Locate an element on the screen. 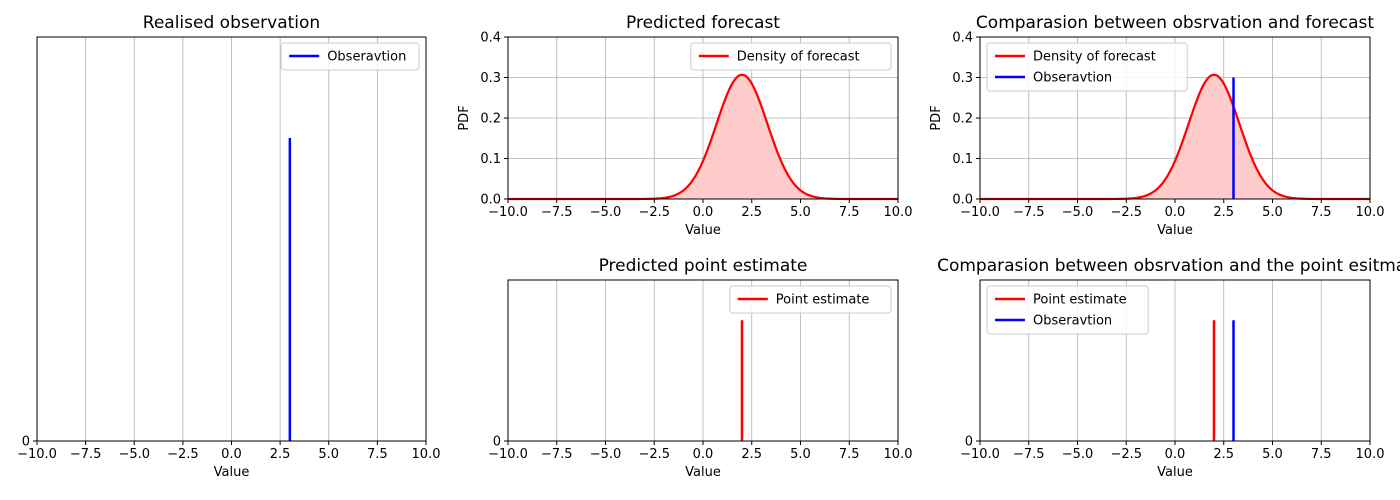 The width and height of the screenshot is (1400, 500). chart-title: Realised observation is located at coordinates (231, 23).